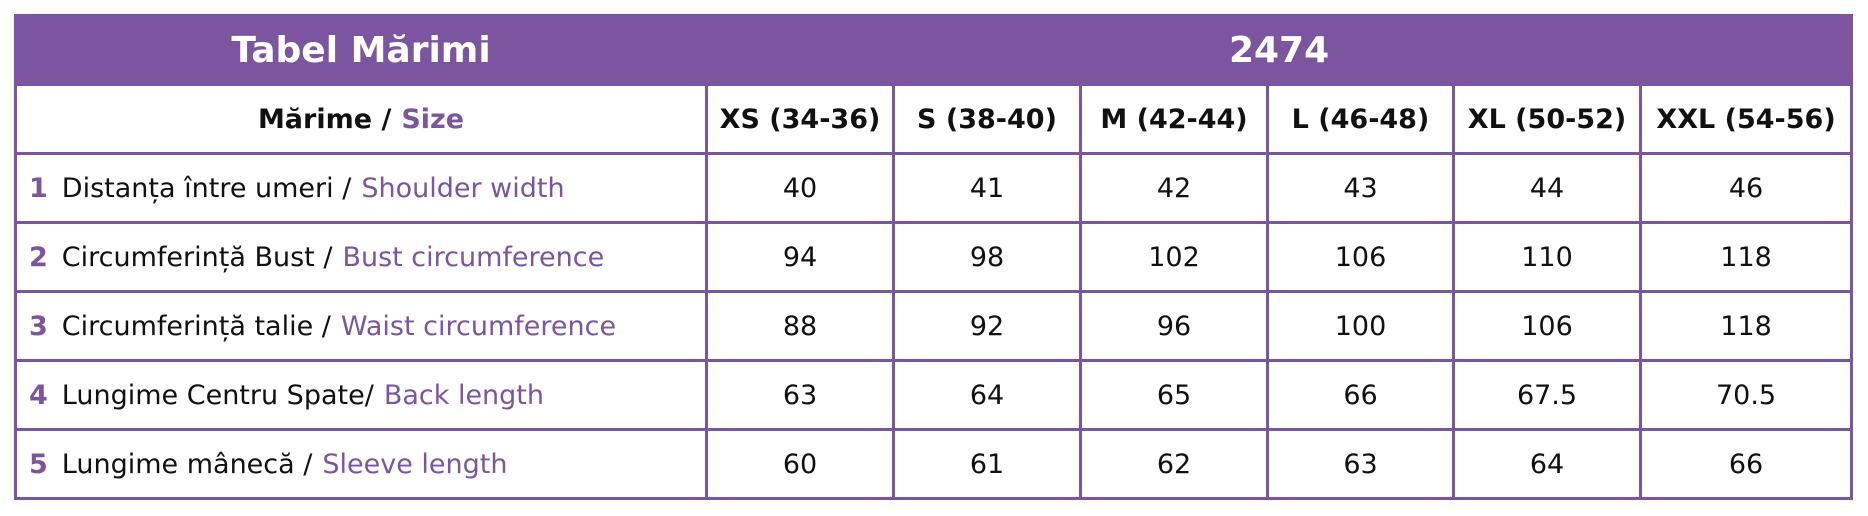 Image resolution: width=1868 pixels, height=516 pixels. What do you see at coordinates (464, 395) in the screenshot?
I see `label-en: Back length` at bounding box center [464, 395].